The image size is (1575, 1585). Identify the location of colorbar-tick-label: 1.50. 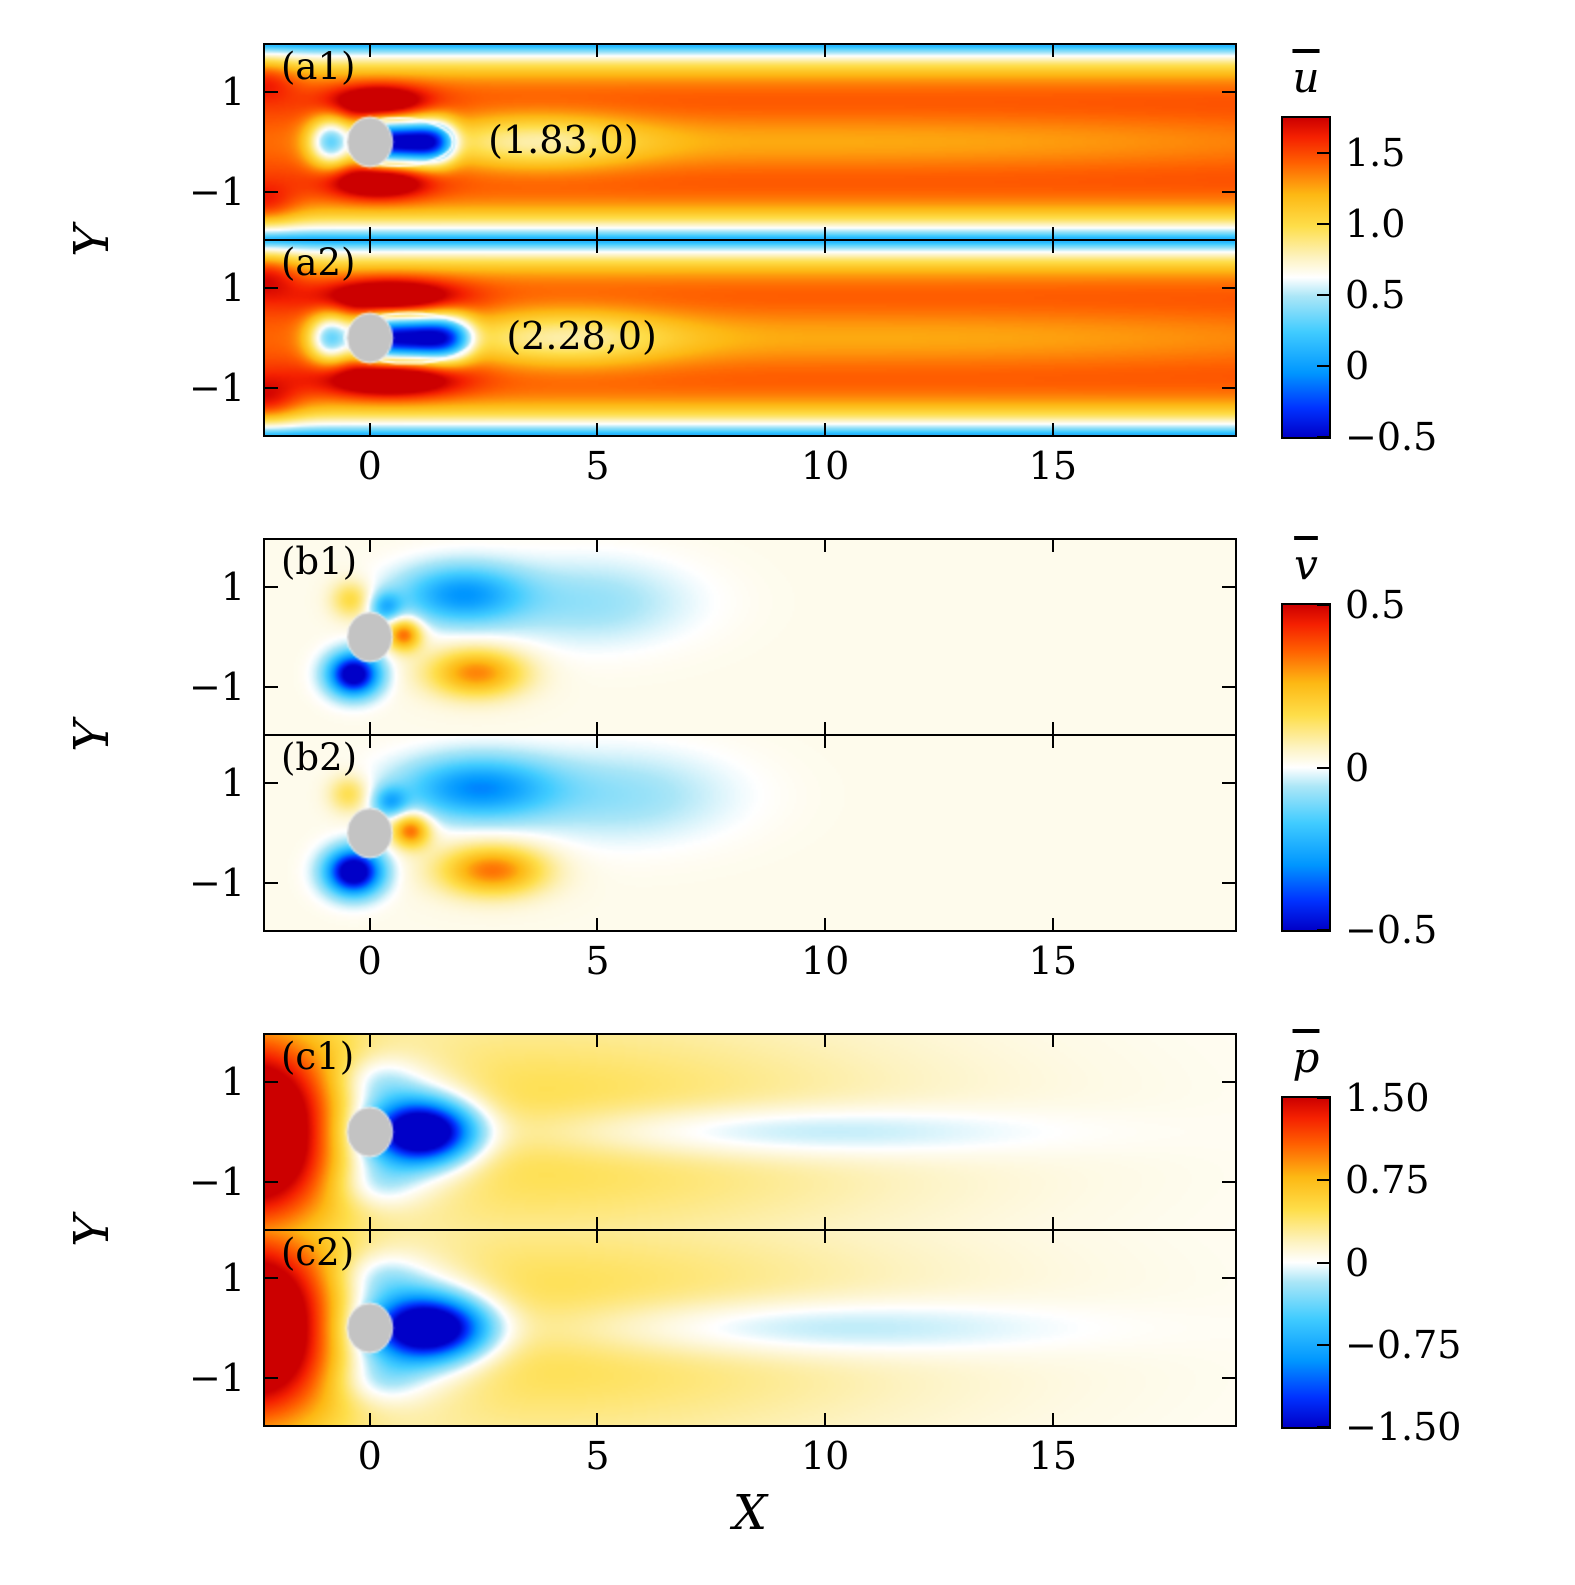
(1387, 1098).